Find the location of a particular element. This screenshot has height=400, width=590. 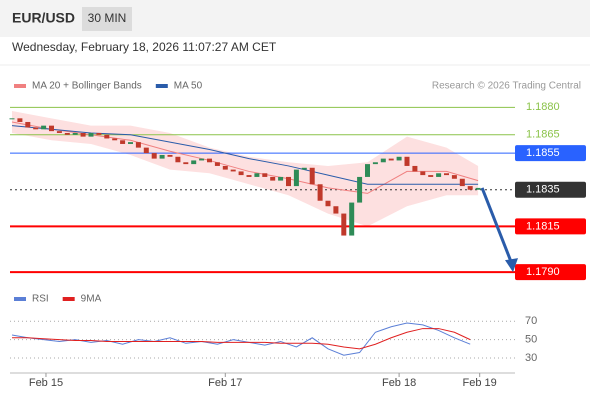

y-tick-label: 50 is located at coordinates (531, 340).